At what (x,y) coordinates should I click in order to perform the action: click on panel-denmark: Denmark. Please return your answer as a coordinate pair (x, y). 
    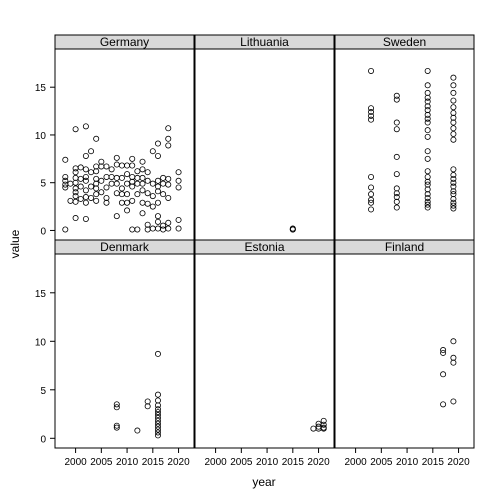
    Looking at the image, I should click on (124, 344).